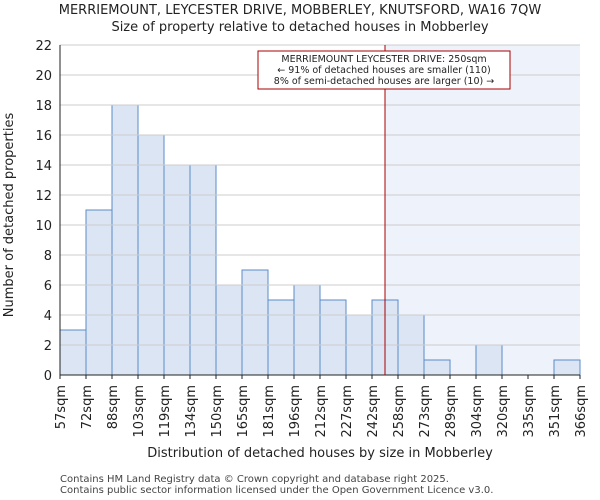  What do you see at coordinates (43, 196) in the screenshot?
I see `y-tick-label: 12` at bounding box center [43, 196].